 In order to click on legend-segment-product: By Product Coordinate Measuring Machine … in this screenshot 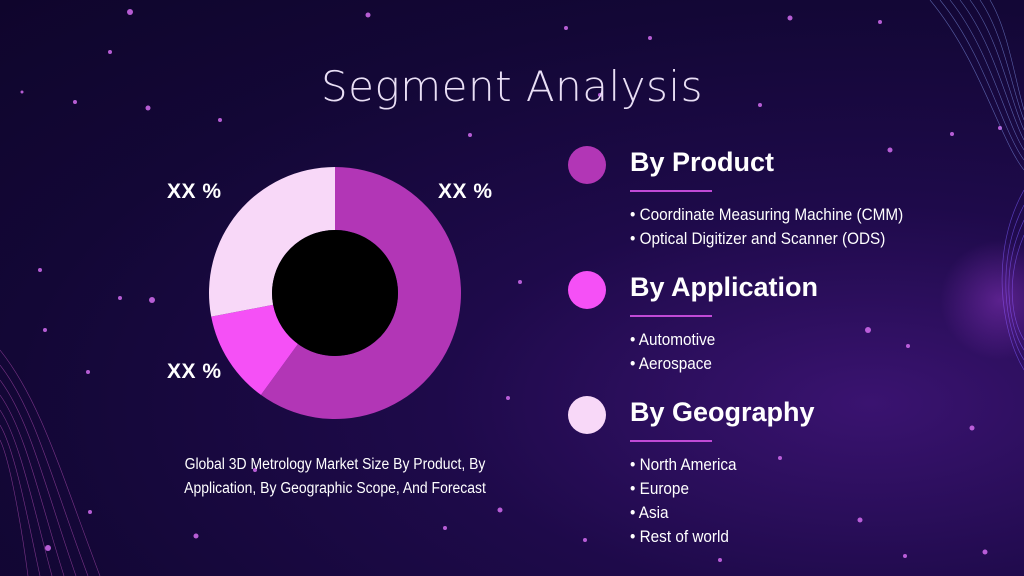, I will do `click(788, 207)`.